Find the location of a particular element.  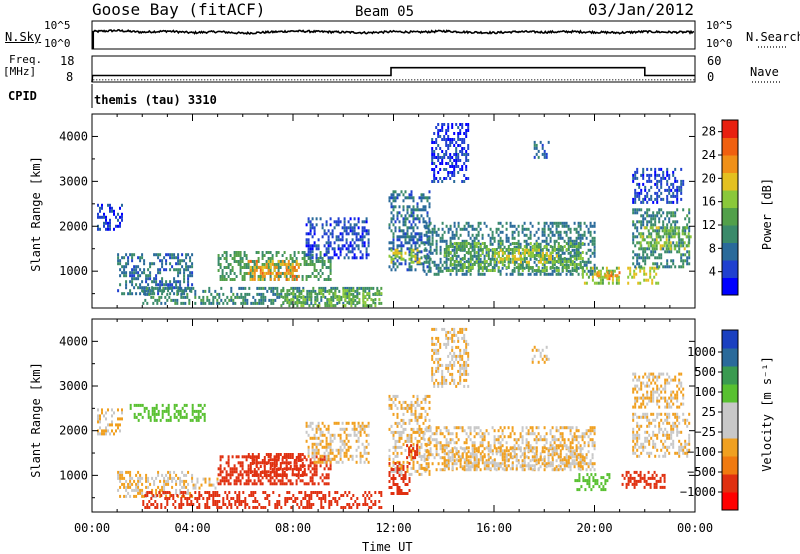

freq-tick-top: 18 is located at coordinates (67, 61).